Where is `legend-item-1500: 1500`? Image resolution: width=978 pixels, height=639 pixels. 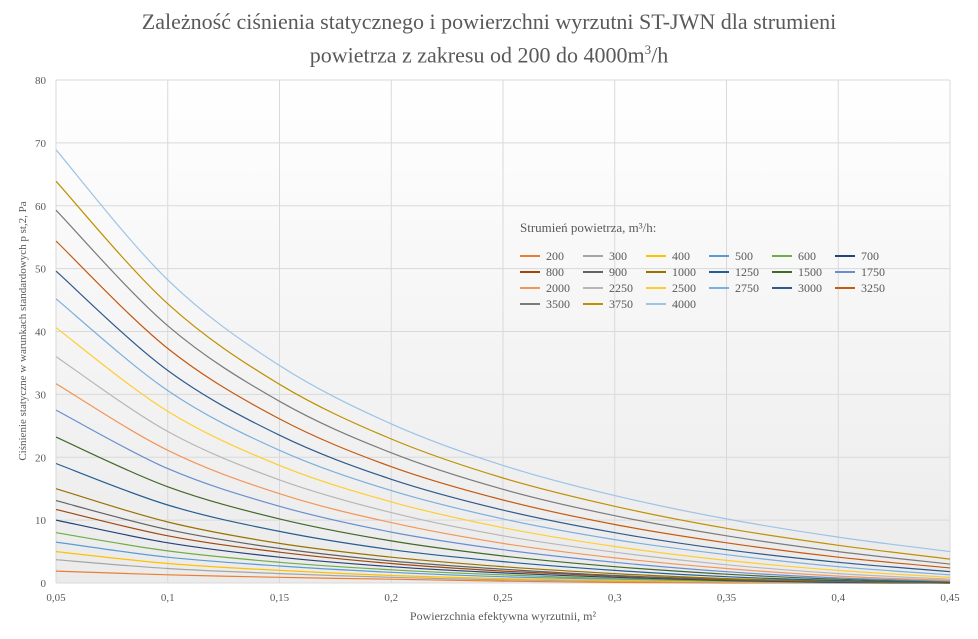
legend-item-1500: 1500 is located at coordinates (803, 272).